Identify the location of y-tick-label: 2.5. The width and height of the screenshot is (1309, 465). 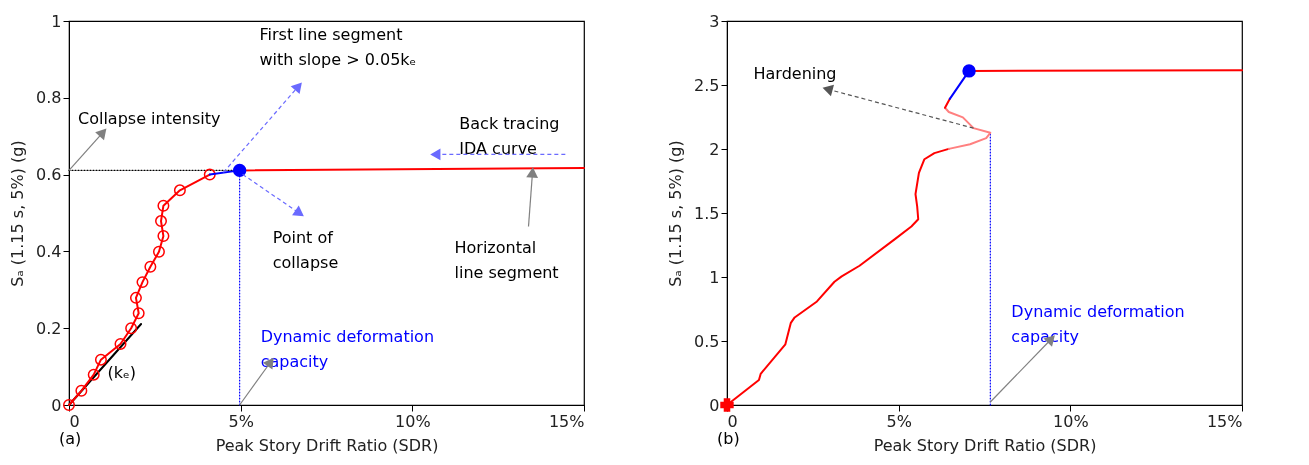
(707, 85).